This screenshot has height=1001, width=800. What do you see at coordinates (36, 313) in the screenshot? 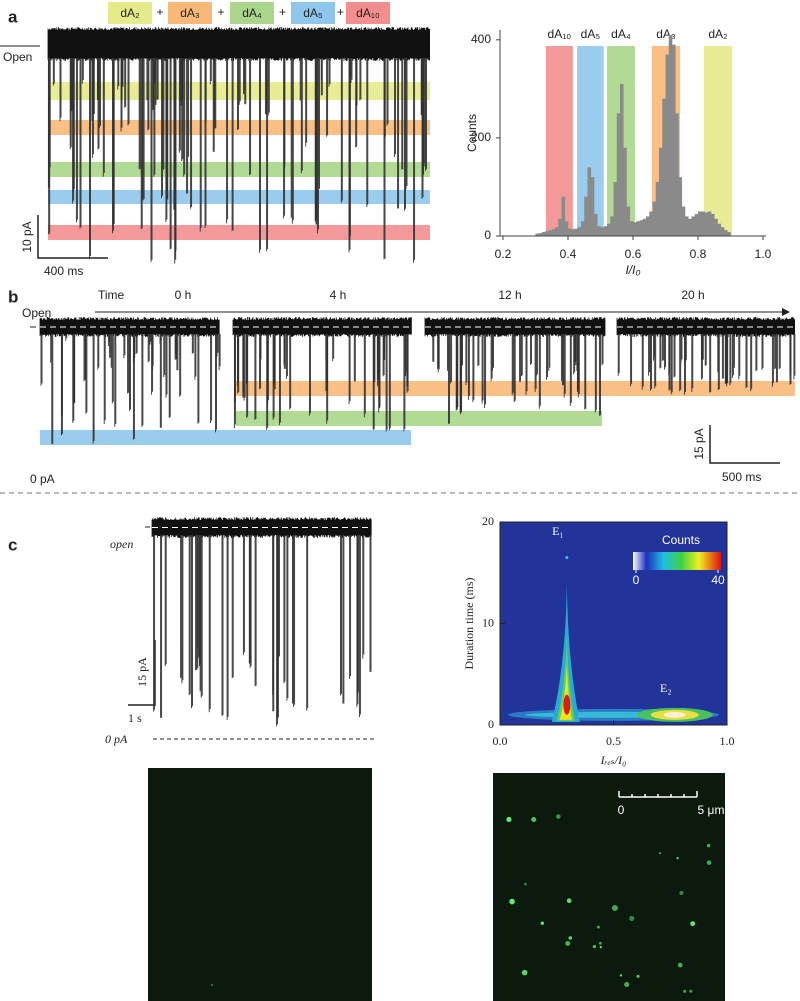
I see `open-label: Open` at bounding box center [36, 313].